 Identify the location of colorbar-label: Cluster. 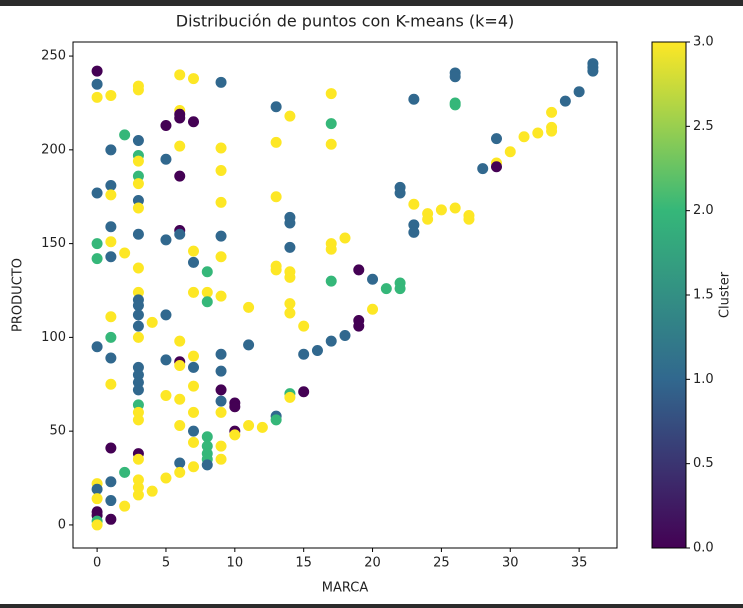
(725, 294).